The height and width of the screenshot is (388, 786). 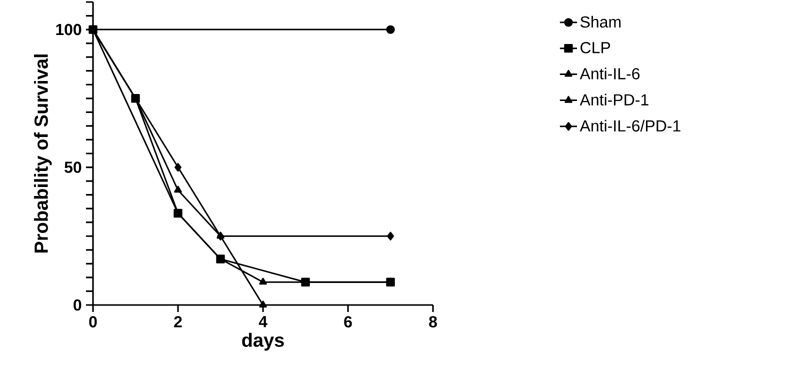 I want to click on x-axis-title: days, so click(x=263, y=341).